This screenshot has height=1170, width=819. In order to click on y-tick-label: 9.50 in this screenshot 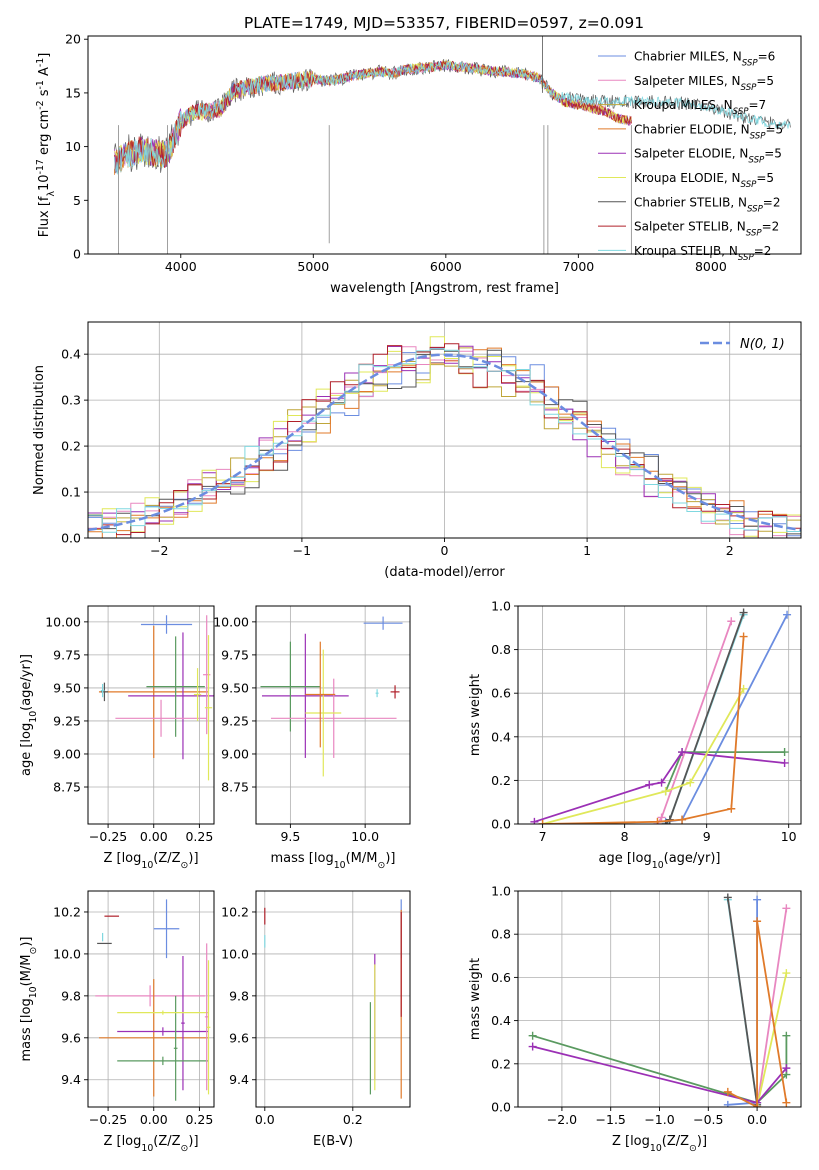, I will do `click(67, 687)`.